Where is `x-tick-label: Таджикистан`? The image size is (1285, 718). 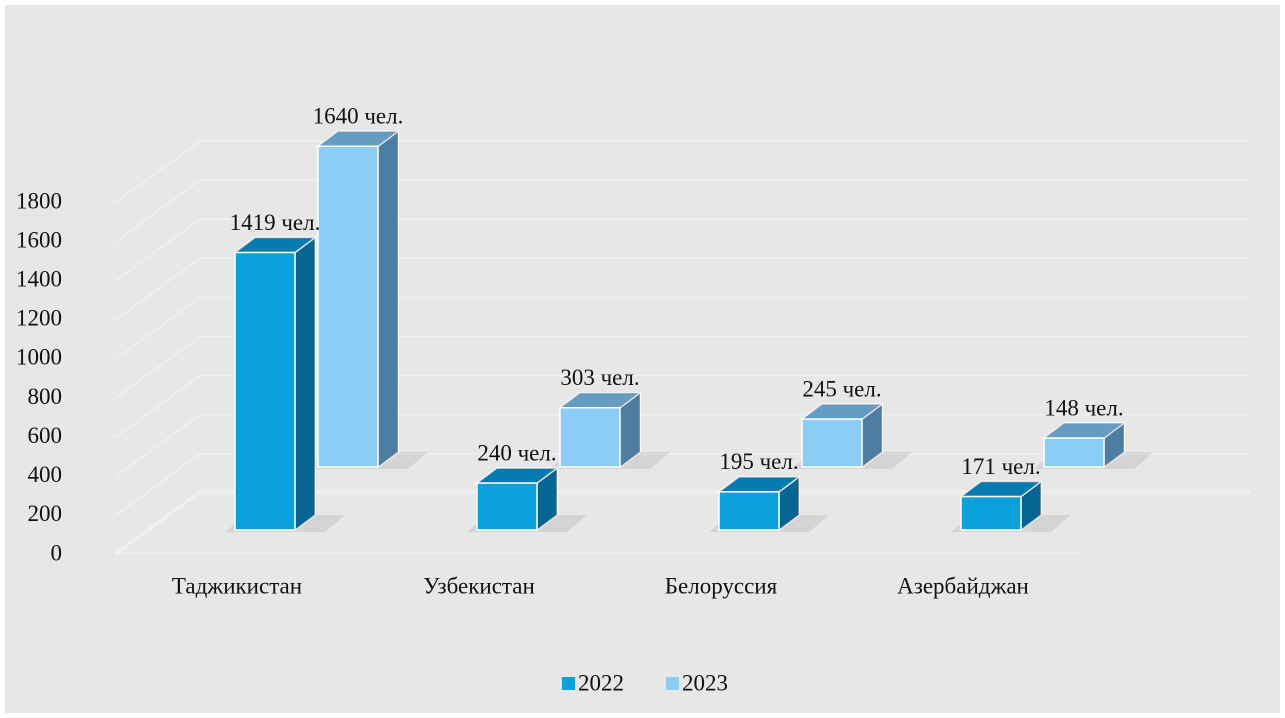
x-tick-label: Таджикистан is located at coordinates (237, 585).